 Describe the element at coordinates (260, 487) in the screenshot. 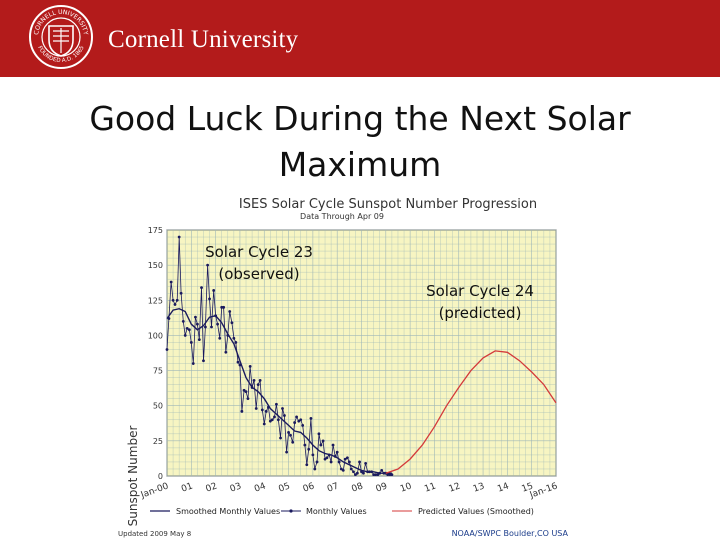

I see `x-tick-label: 04` at that location.